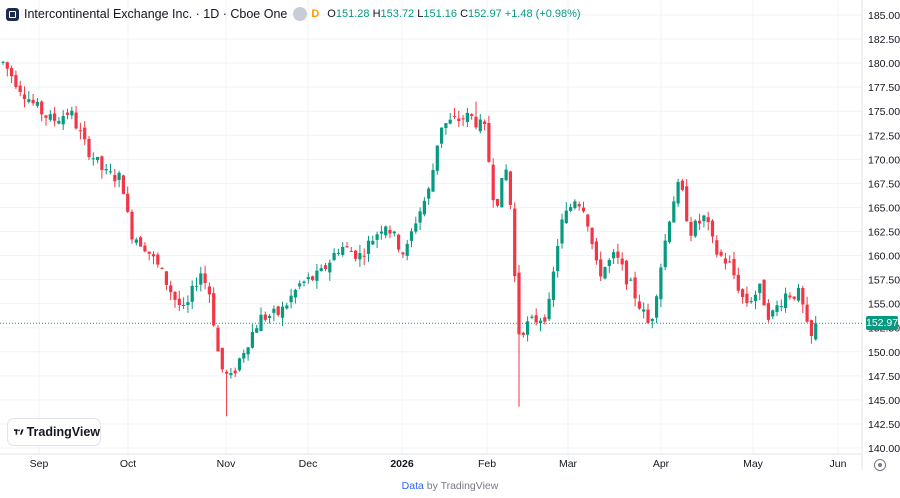 The image size is (900, 498). I want to click on time-tick-label: Feb, so click(487, 464).